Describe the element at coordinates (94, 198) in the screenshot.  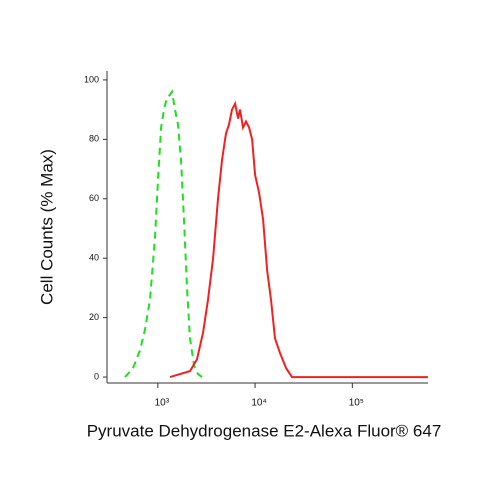
I see `y-tick-label: 60` at that location.